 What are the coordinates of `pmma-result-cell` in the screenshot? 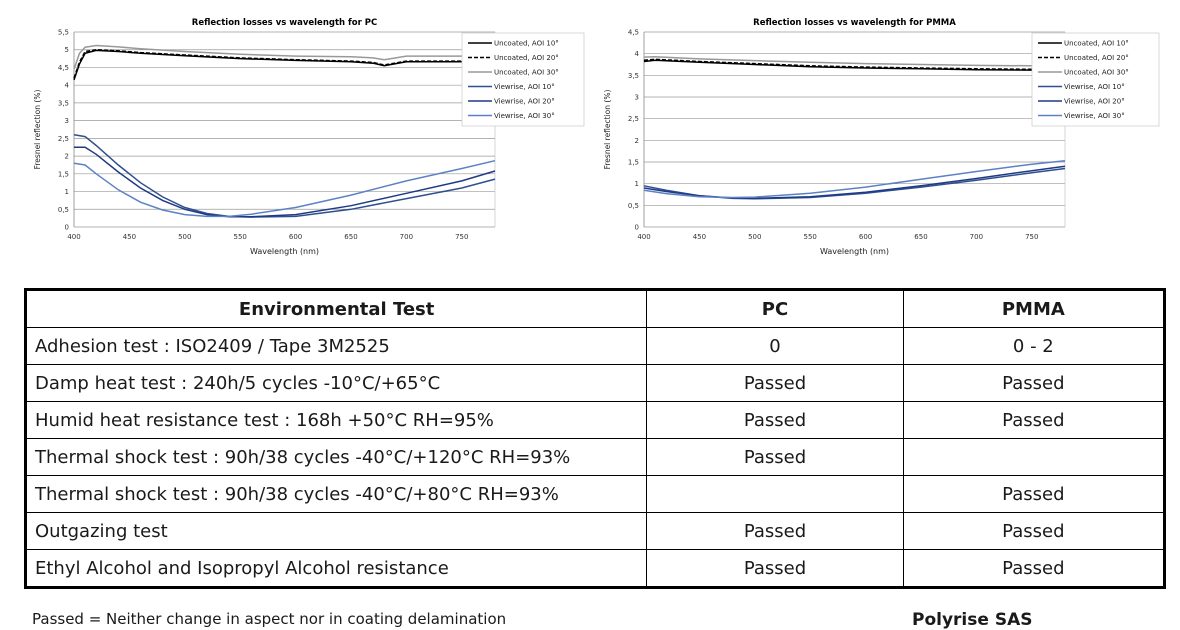 It's located at (1034, 457).